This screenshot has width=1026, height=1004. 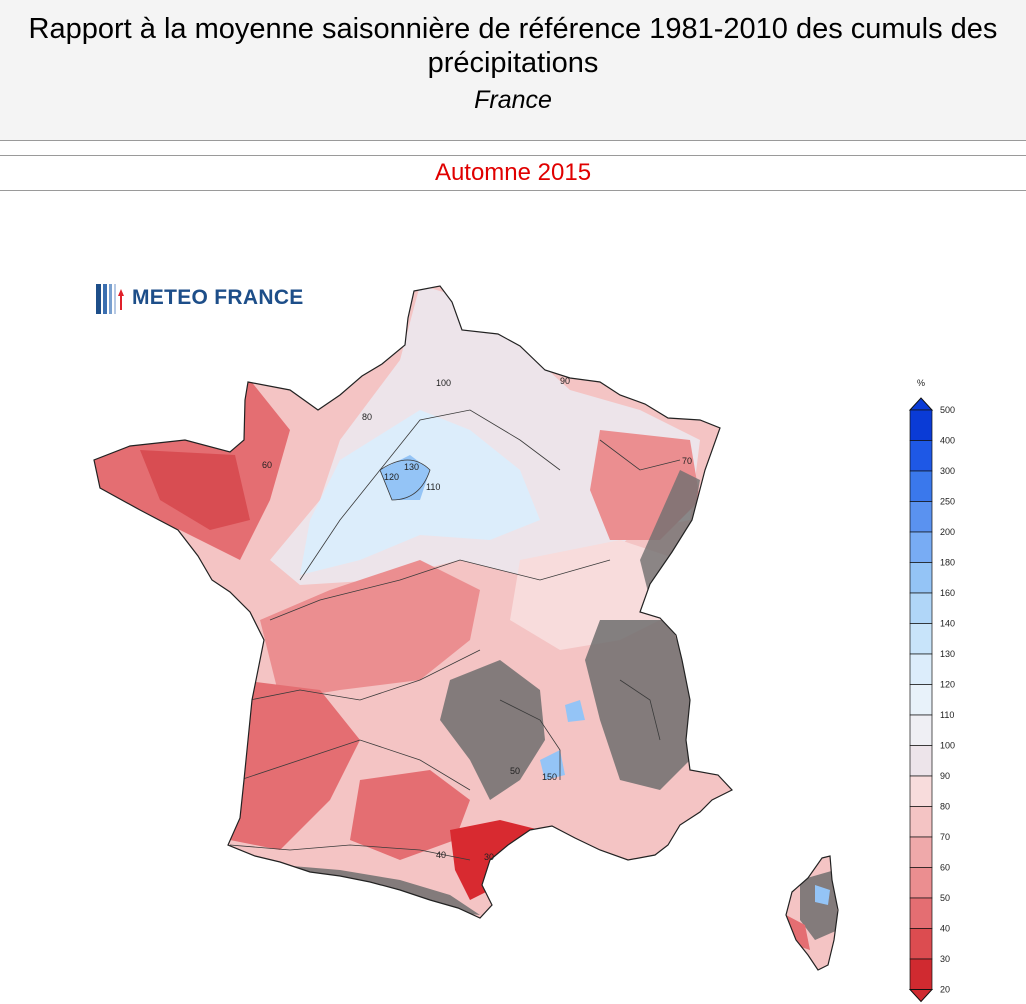 I want to click on contour-label: 80, so click(x=367, y=417).